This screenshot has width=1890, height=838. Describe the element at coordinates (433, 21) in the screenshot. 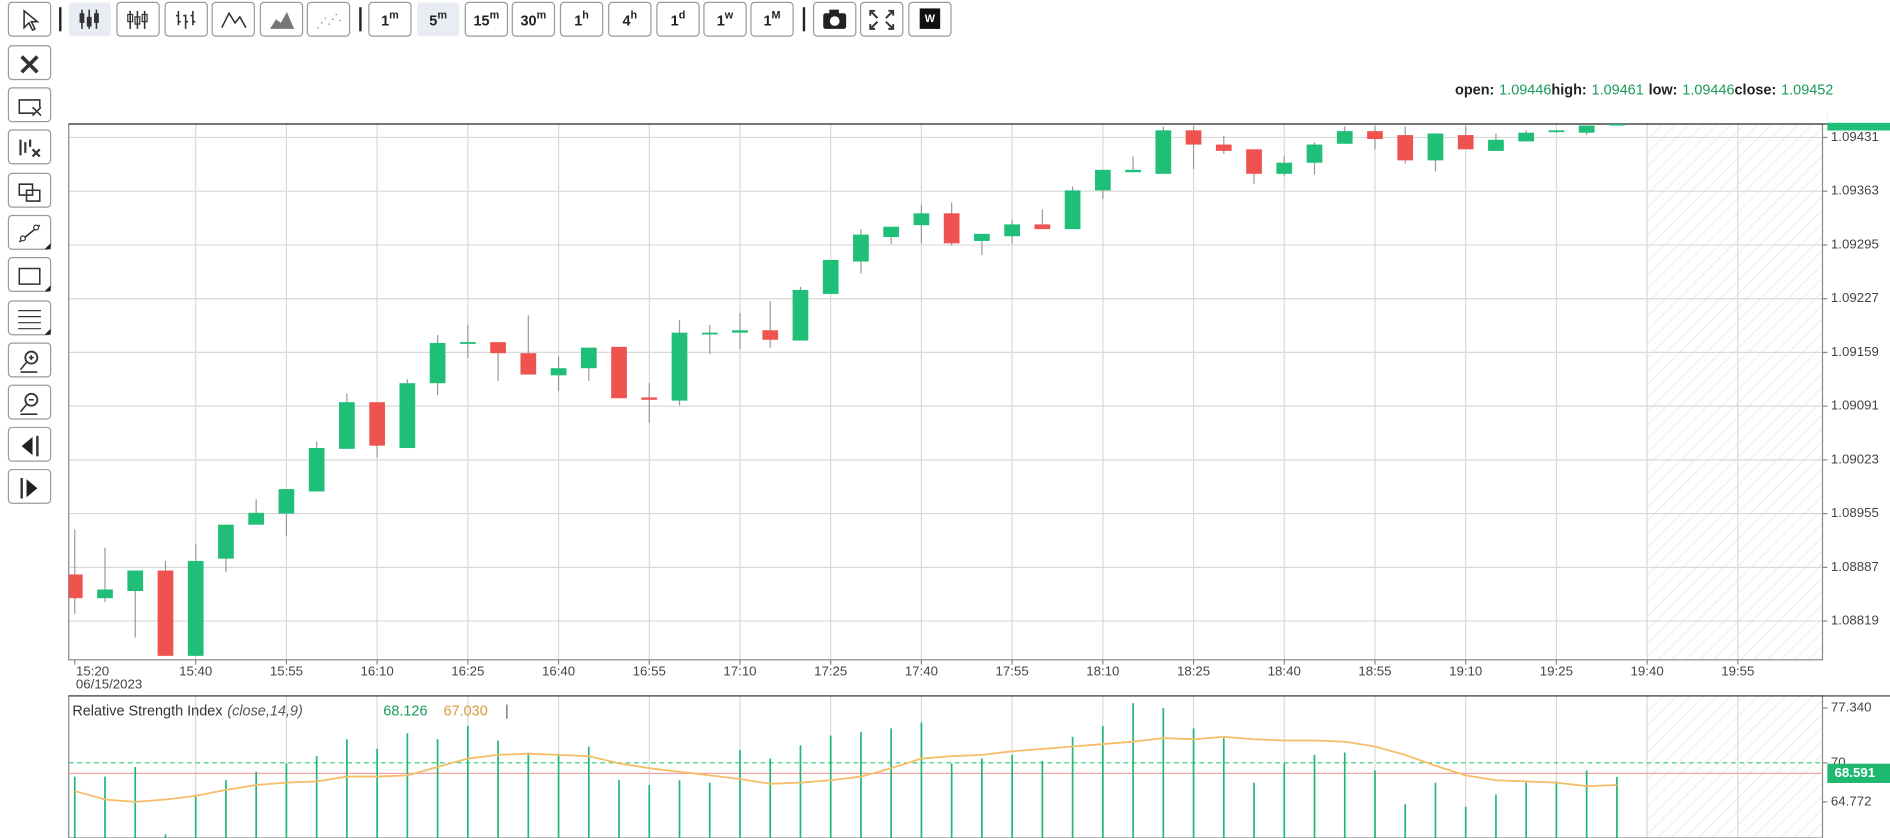

I see `timeframe-number: 5` at that location.